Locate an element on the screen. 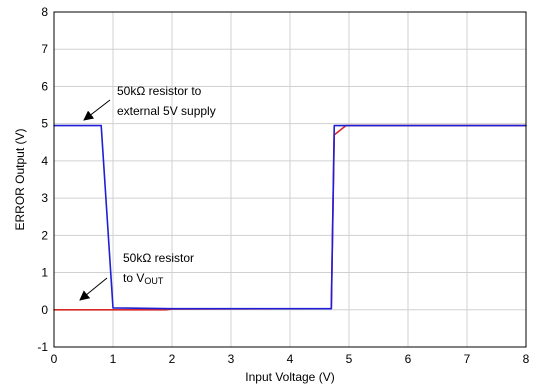  y-tick-label: -1 is located at coordinates (42, 347).